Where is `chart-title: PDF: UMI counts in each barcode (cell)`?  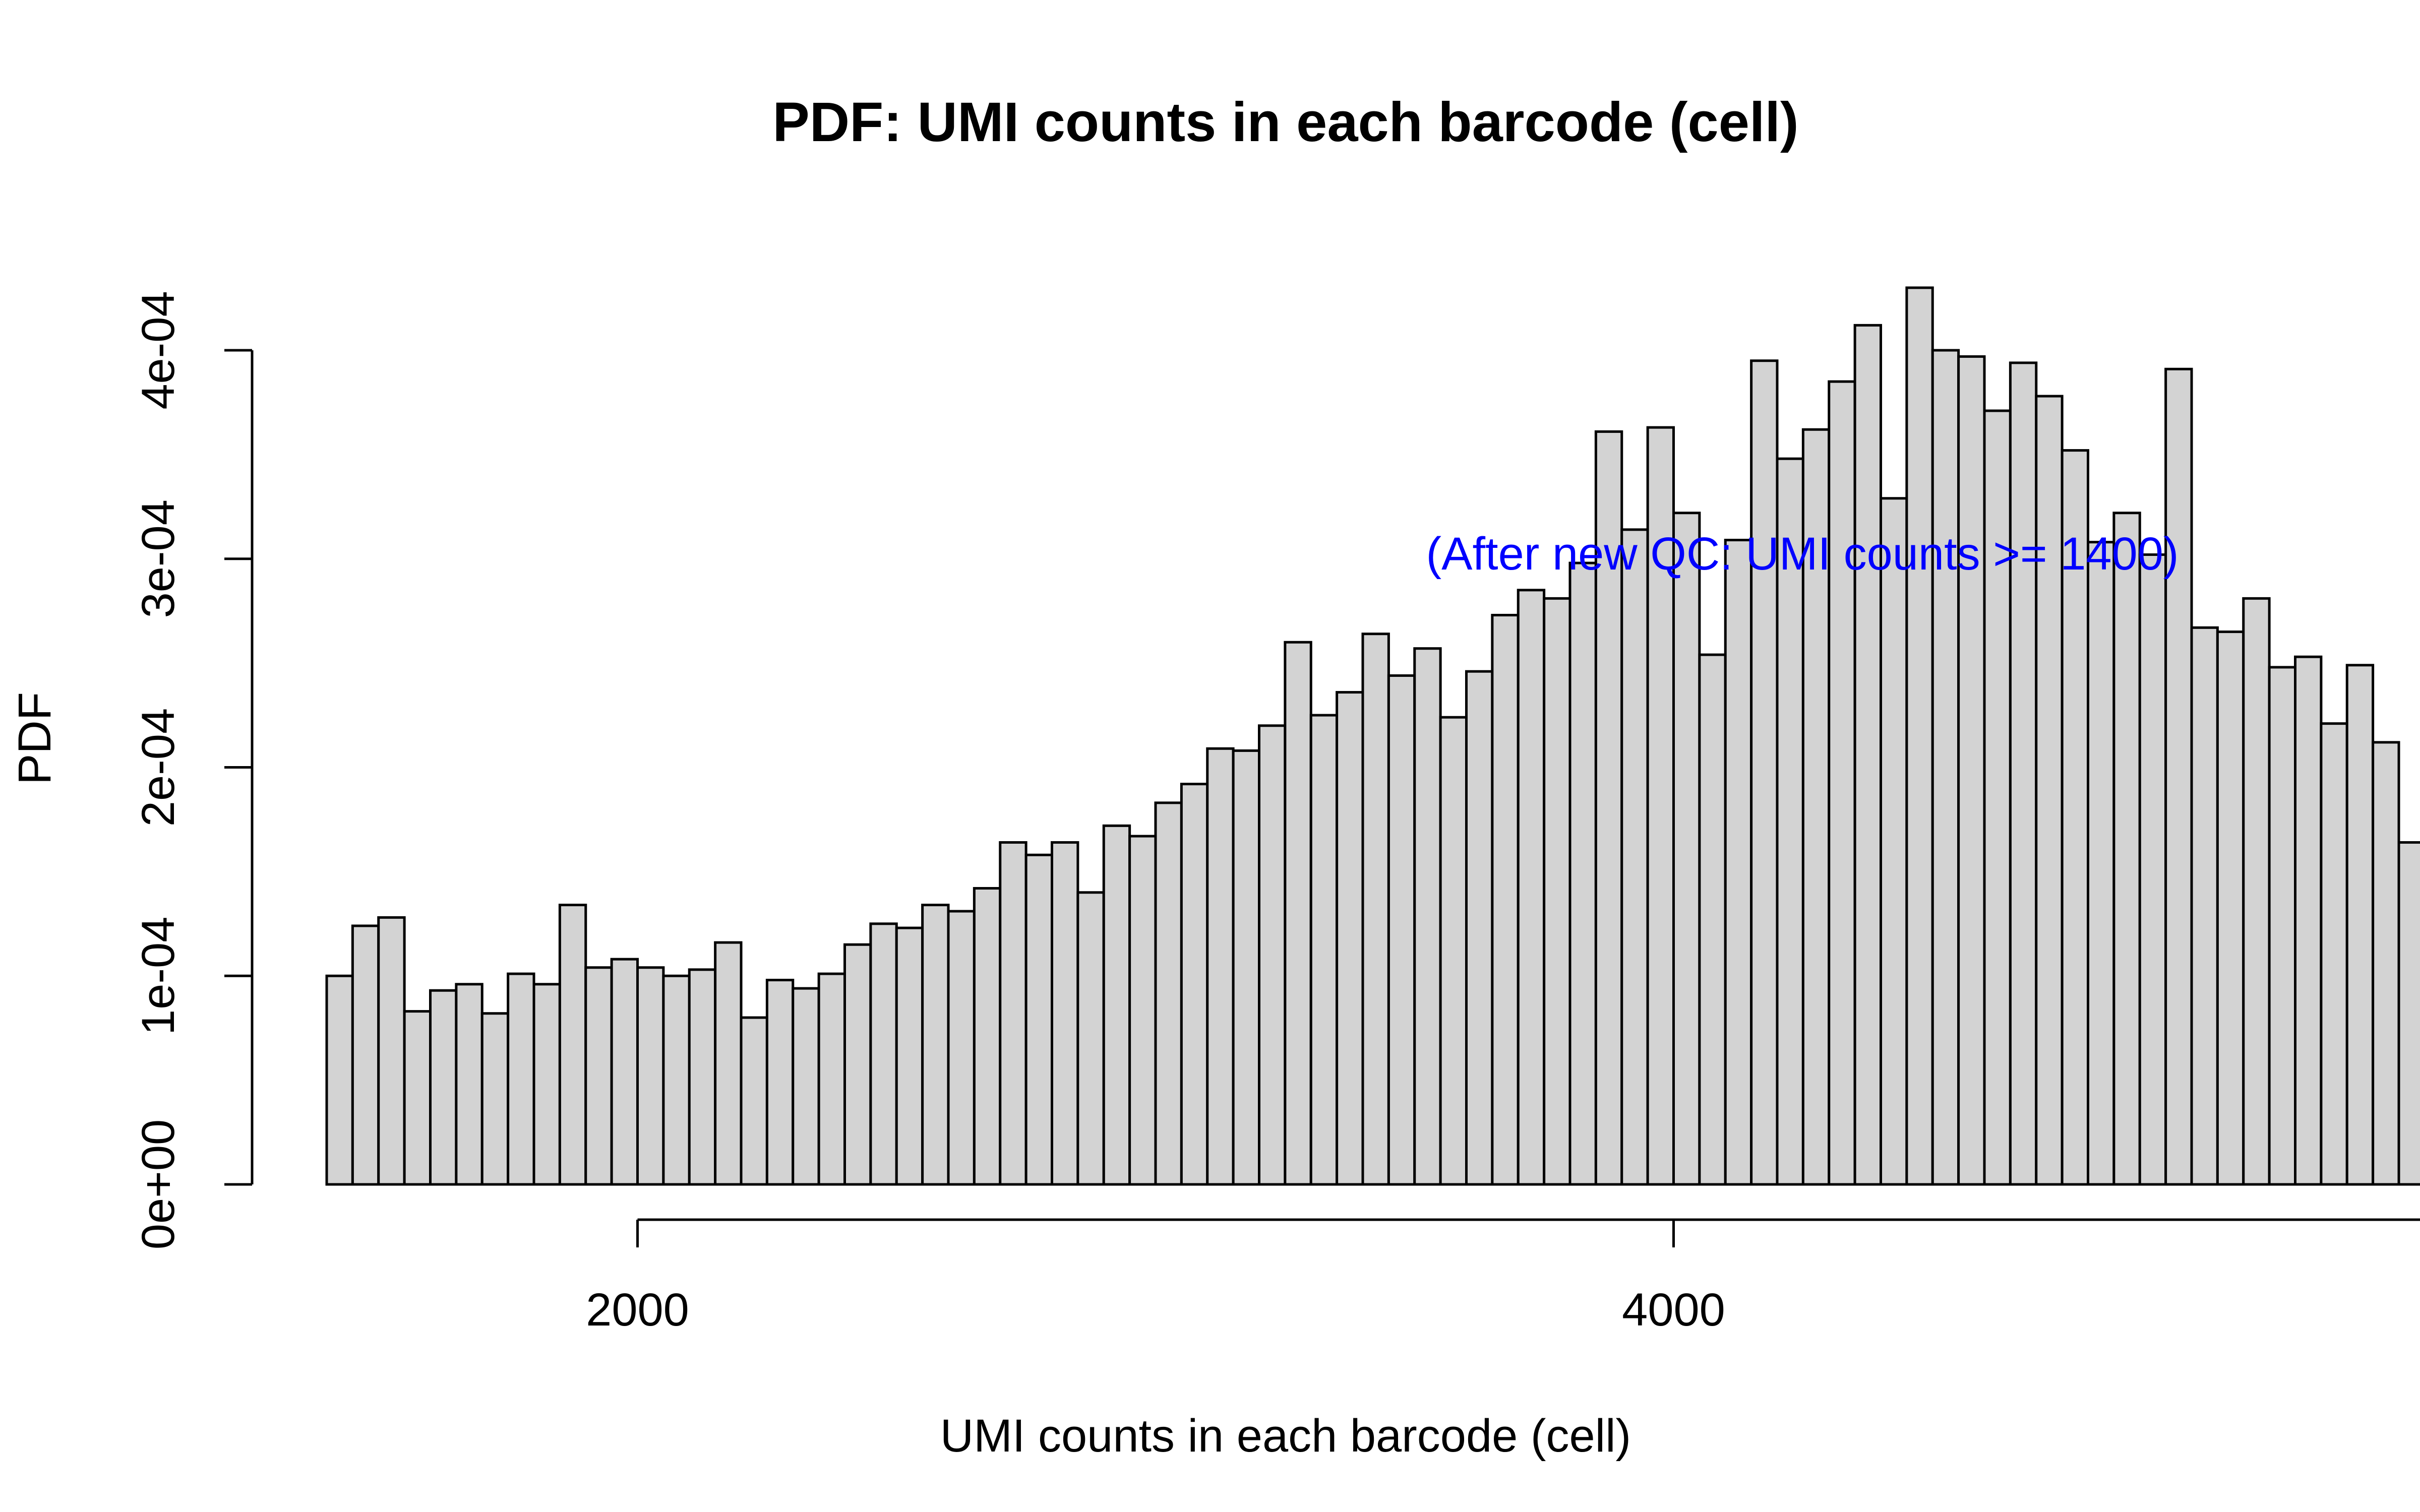 chart-title: PDF: UMI counts in each barcode (cell) is located at coordinates (1285, 122).